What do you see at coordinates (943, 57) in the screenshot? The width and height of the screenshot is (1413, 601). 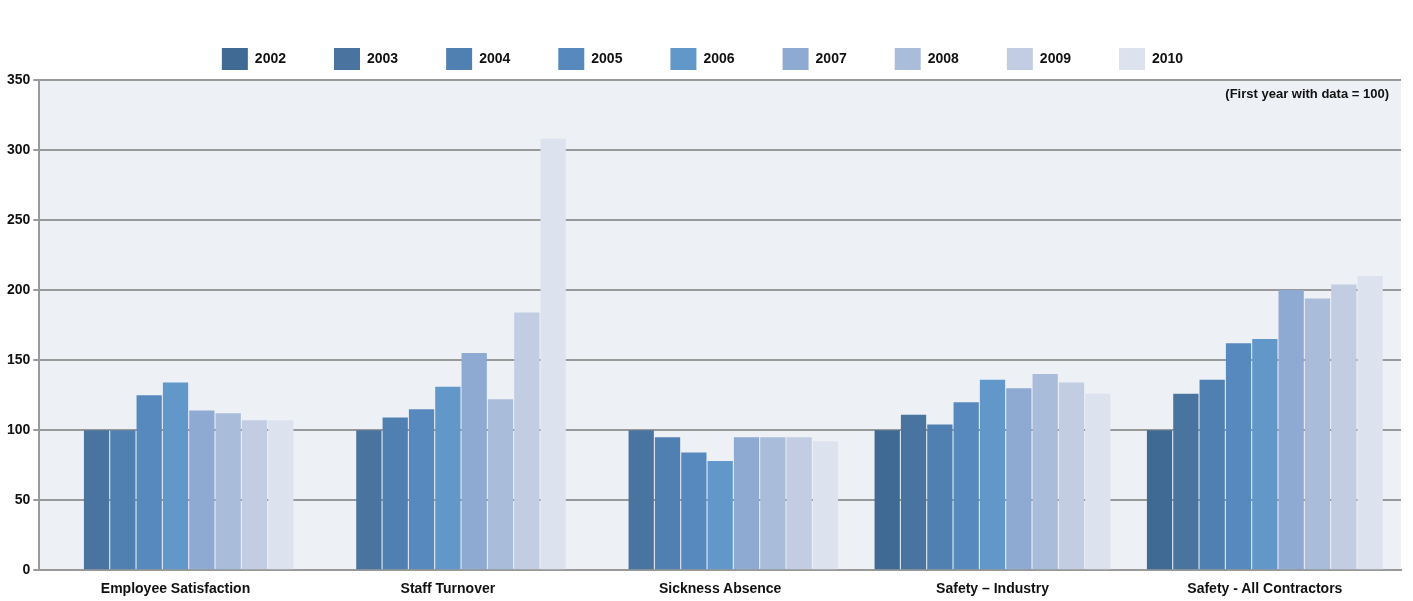 I see `legend-label: 2008` at bounding box center [943, 57].